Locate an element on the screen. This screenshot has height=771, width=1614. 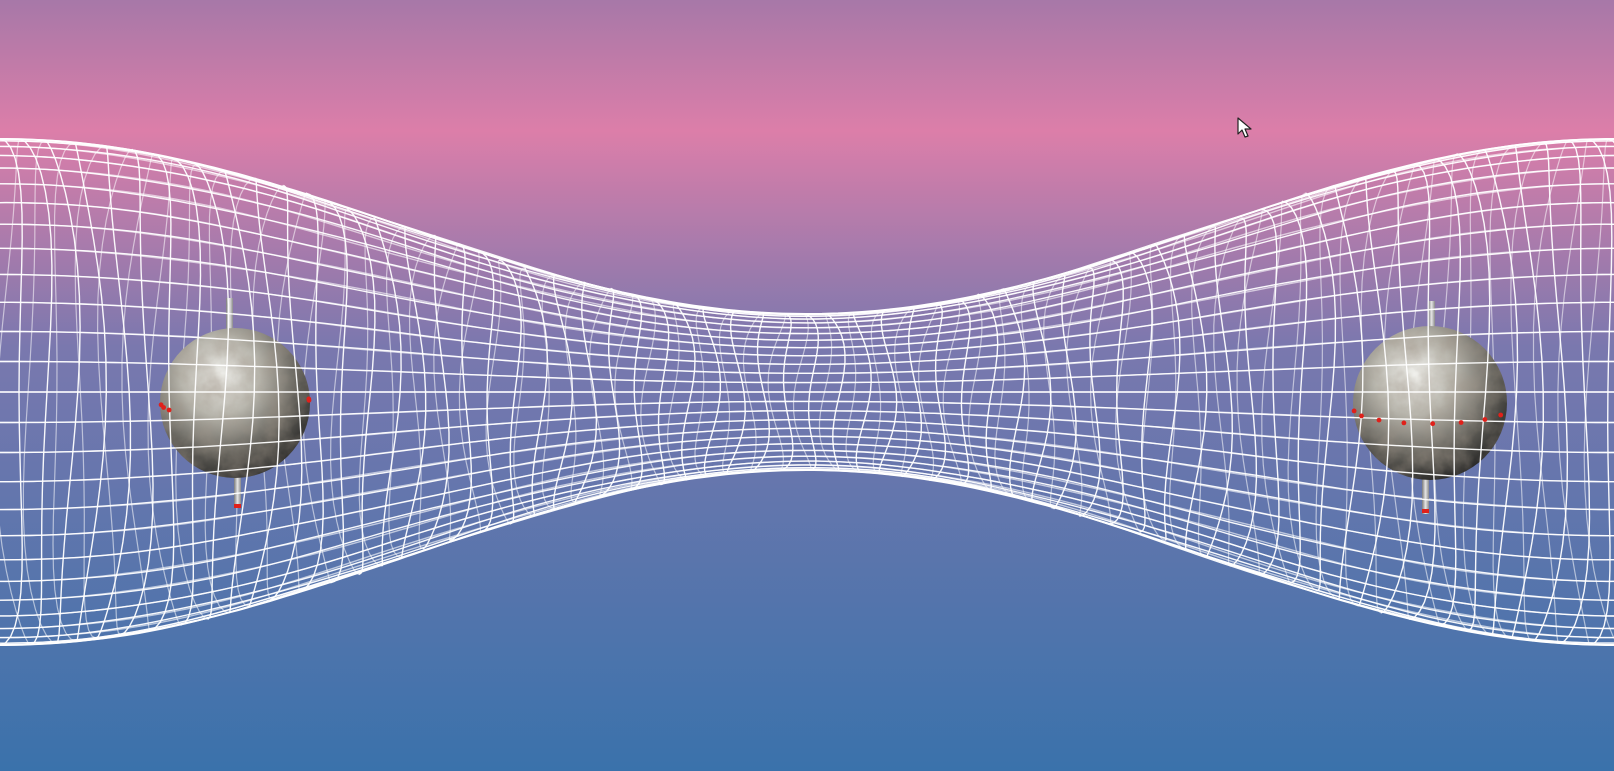
mesh-ring-back is located at coordinates (15, 392).